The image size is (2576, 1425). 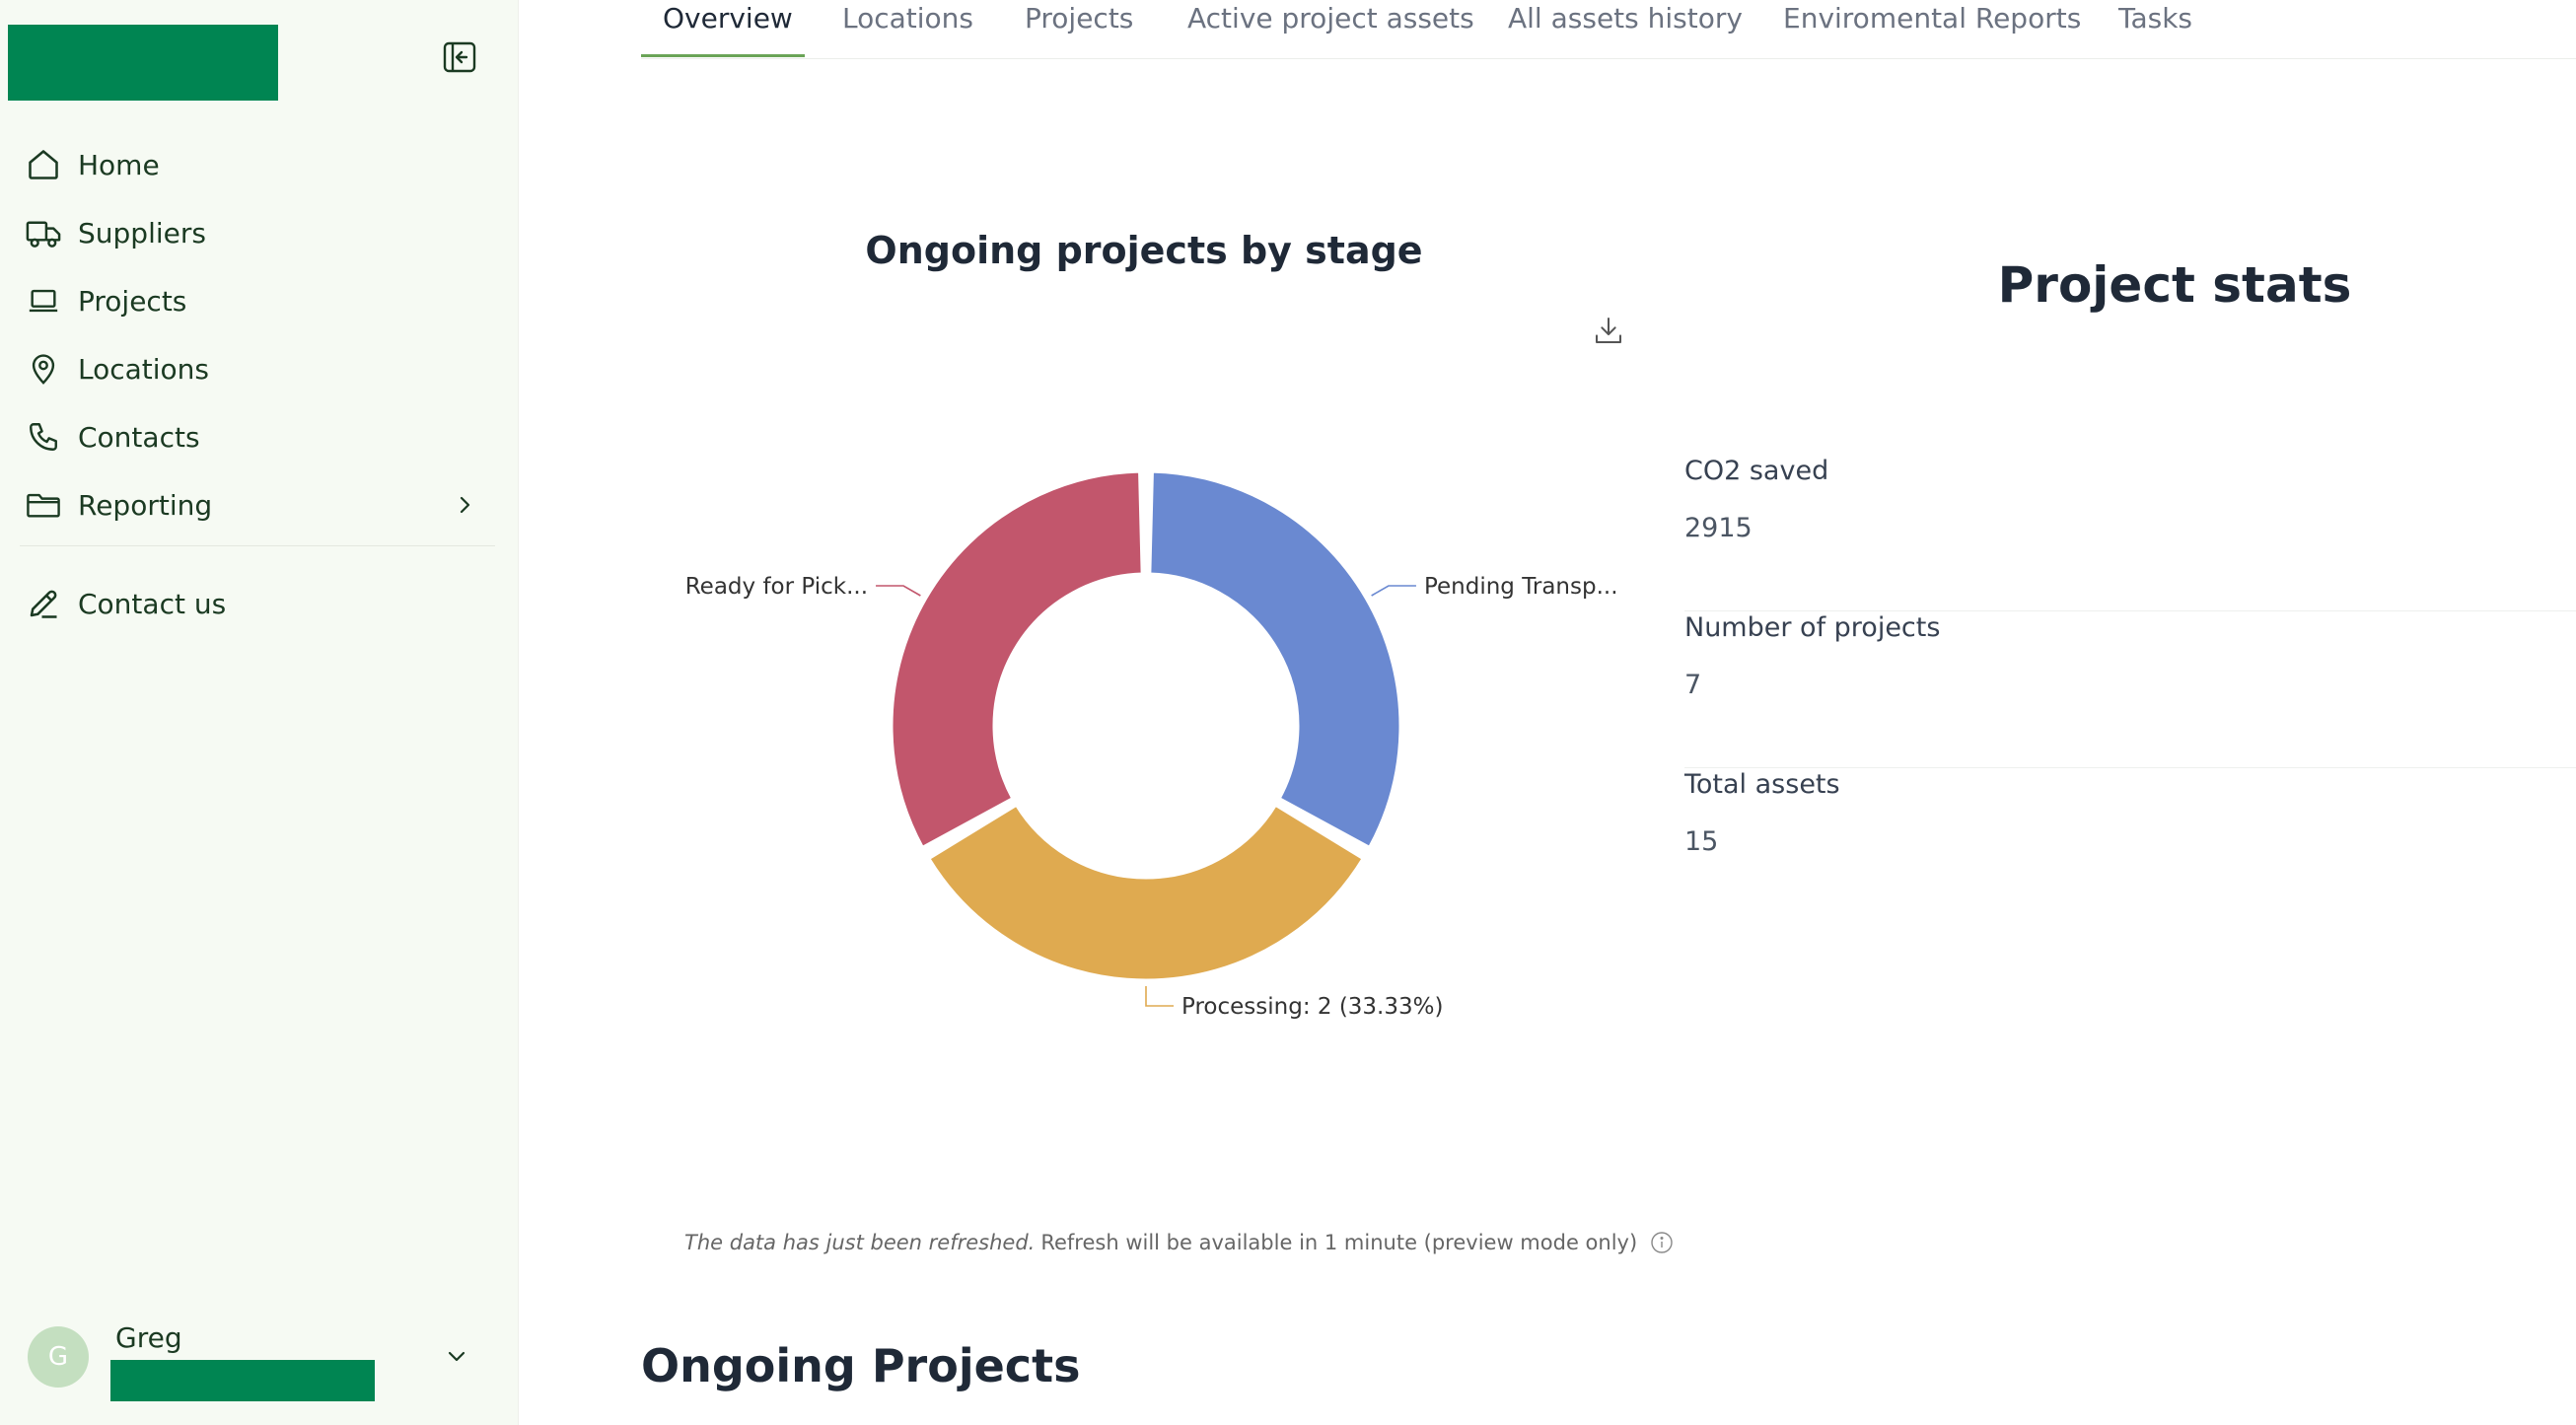 I want to click on tab-overview: Overview, so click(x=728, y=19).